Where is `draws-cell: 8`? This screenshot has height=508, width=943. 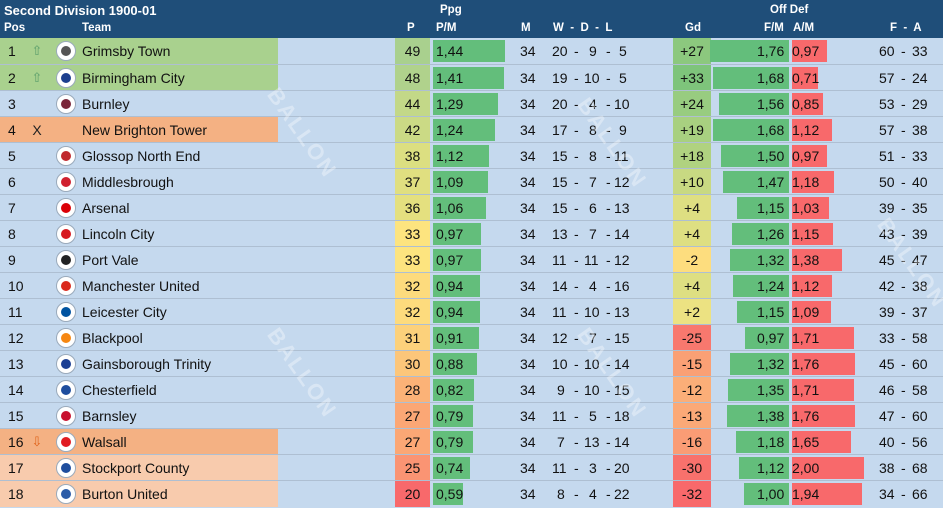 draws-cell: 8 is located at coordinates (593, 130).